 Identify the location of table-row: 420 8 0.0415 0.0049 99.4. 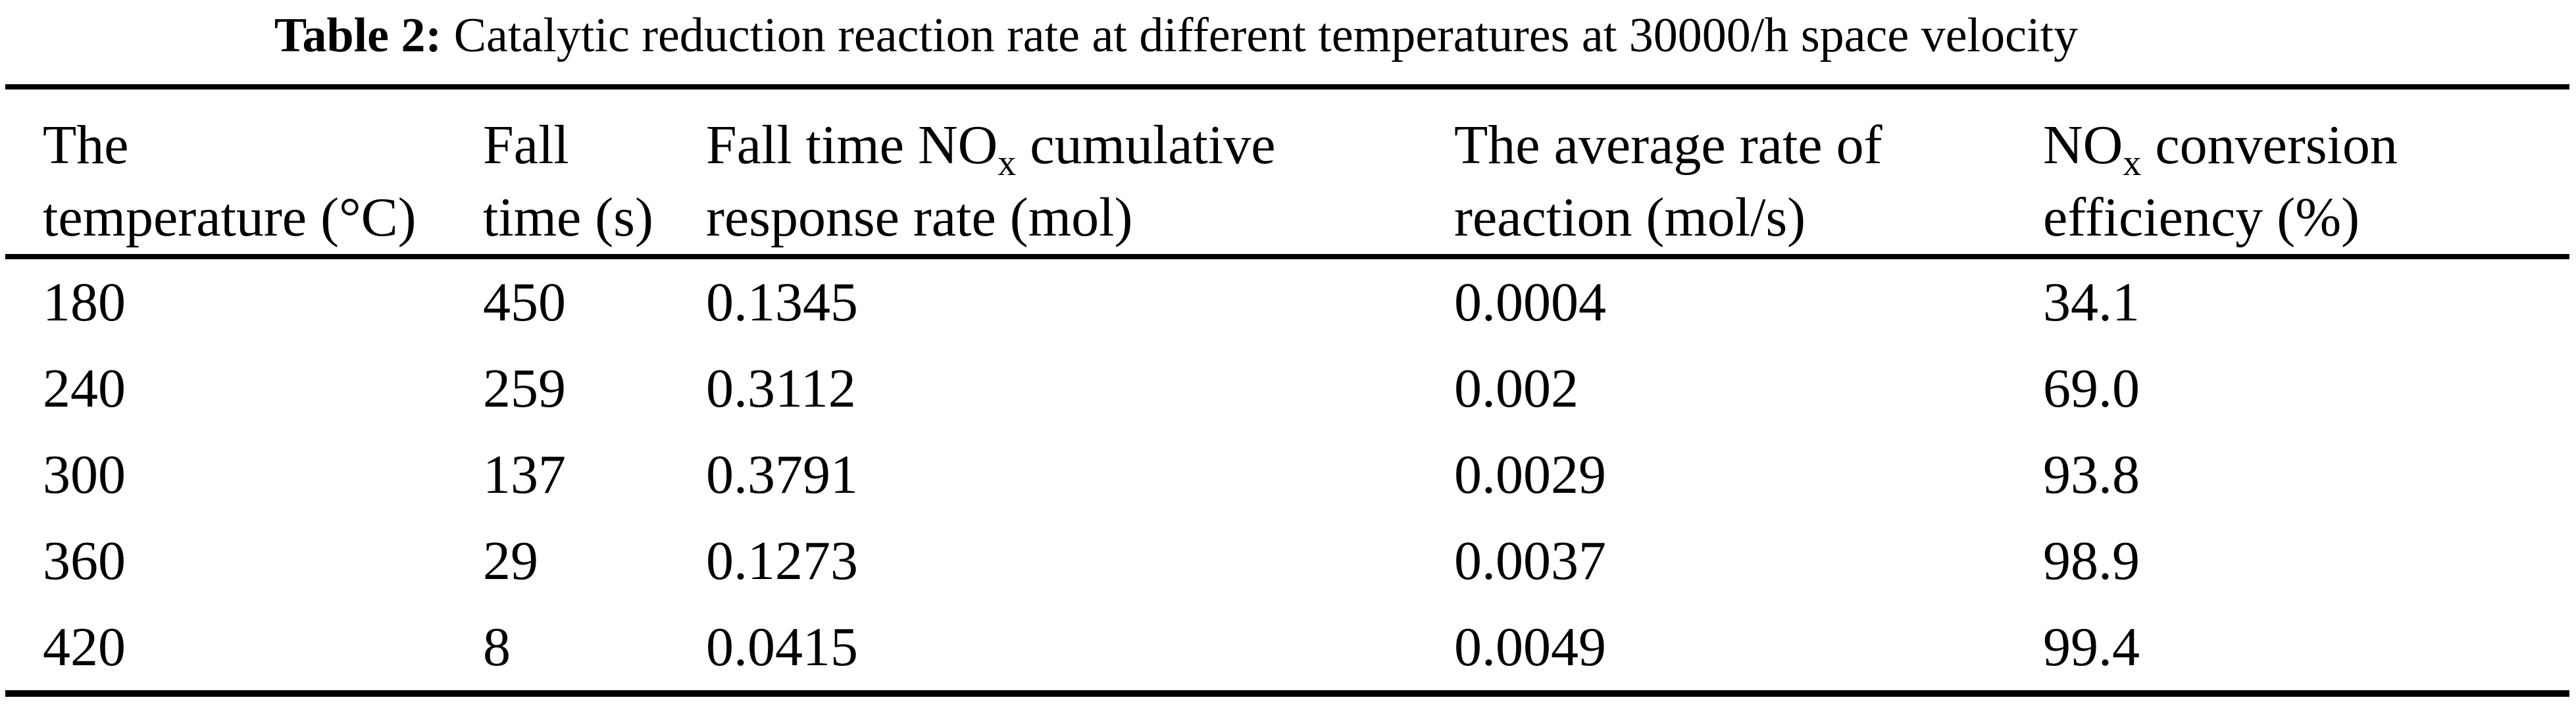
(1287, 648).